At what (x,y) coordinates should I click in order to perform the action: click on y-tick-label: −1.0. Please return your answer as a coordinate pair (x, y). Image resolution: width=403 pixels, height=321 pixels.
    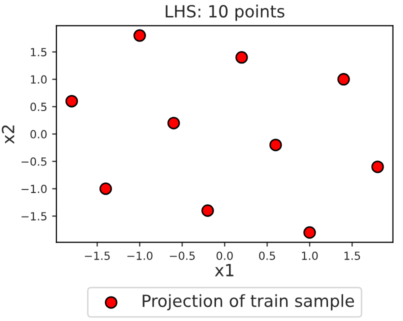
    Looking at the image, I should click on (34, 189).